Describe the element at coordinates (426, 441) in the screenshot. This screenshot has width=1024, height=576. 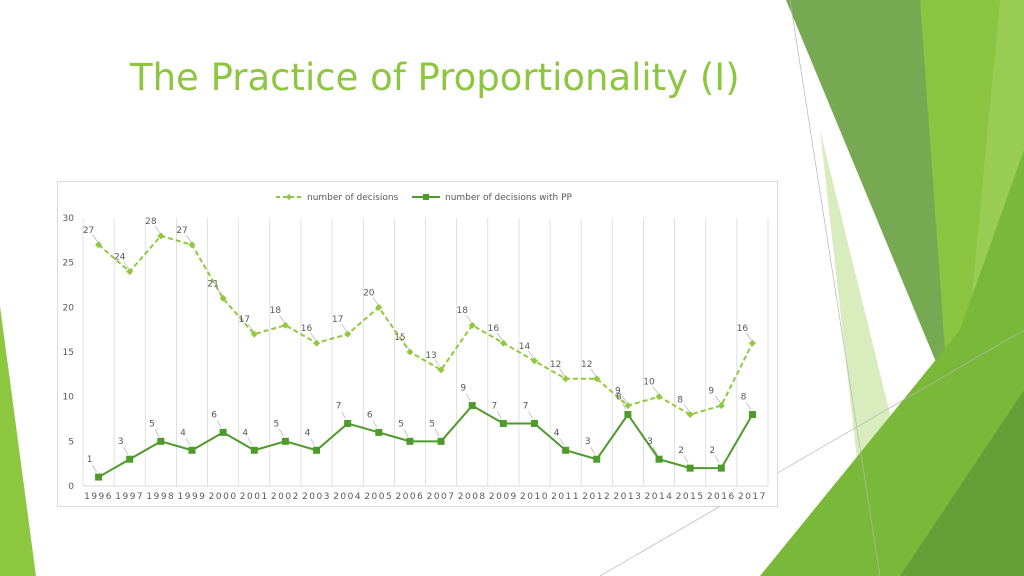
I see `series-line-number-of-decisions-with-pp` at that location.